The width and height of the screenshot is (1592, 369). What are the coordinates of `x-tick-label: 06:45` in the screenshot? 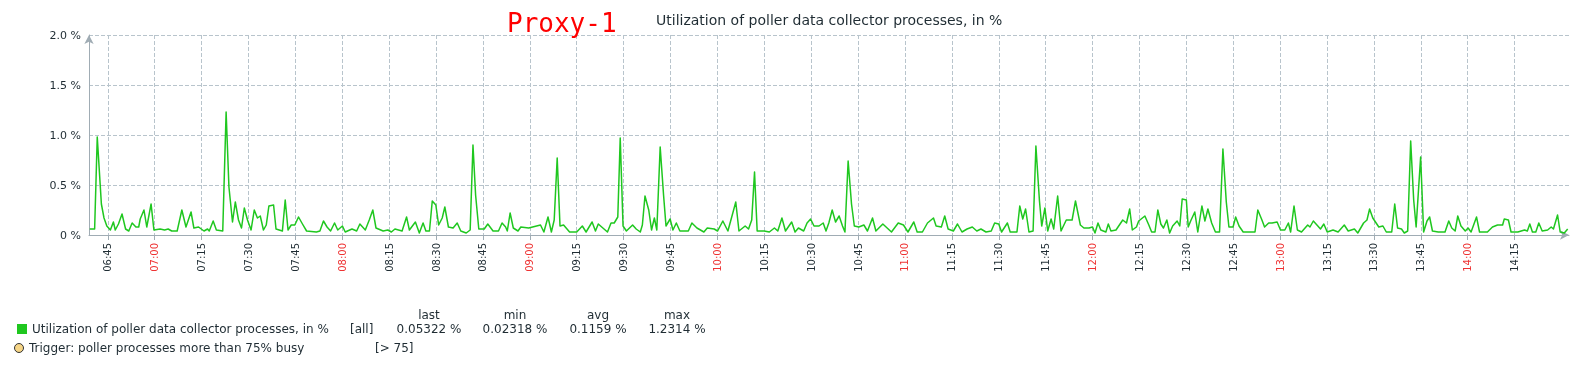 It's located at (108, 257).